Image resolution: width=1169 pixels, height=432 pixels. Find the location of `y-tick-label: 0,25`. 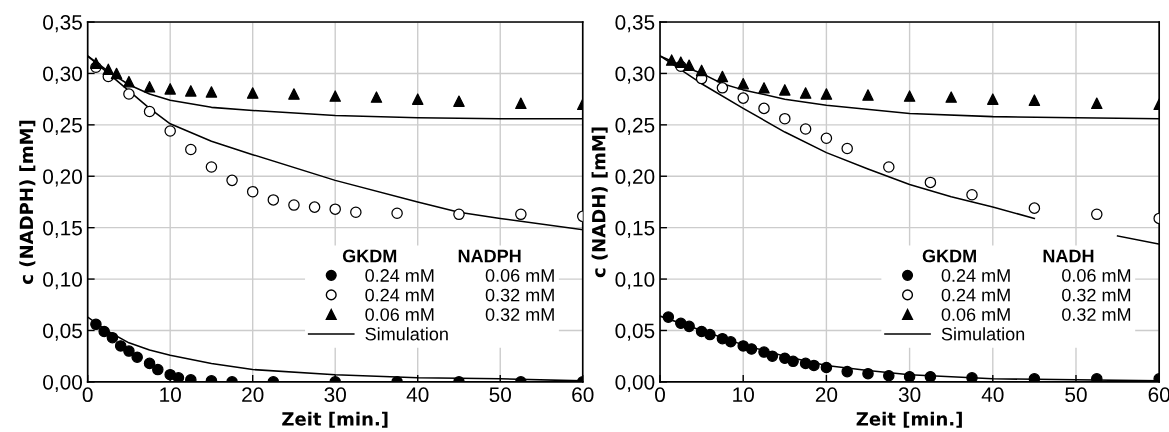

y-tick-label: 0,25 is located at coordinates (62, 126).